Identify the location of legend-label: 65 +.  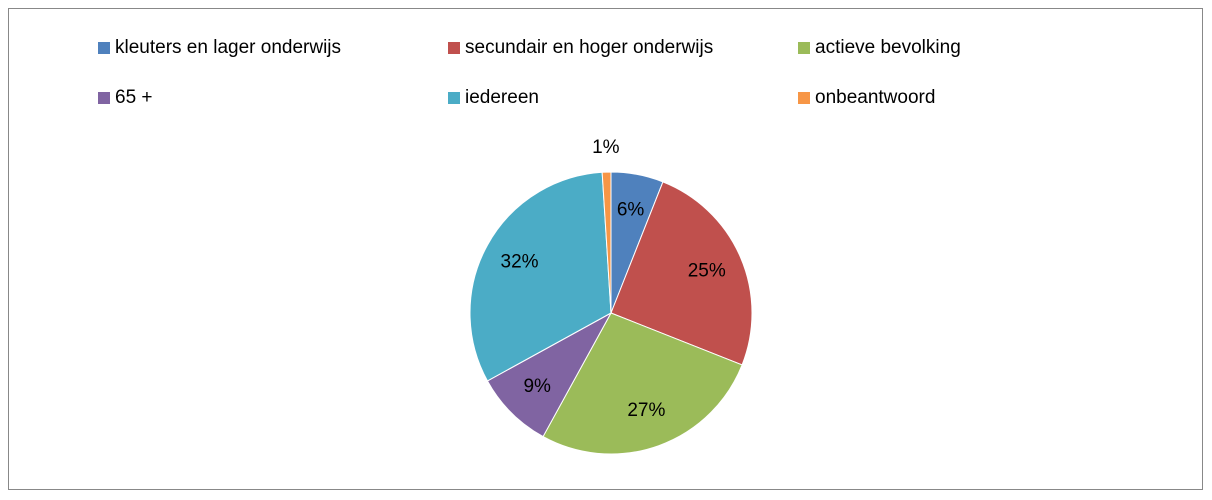
(134, 97).